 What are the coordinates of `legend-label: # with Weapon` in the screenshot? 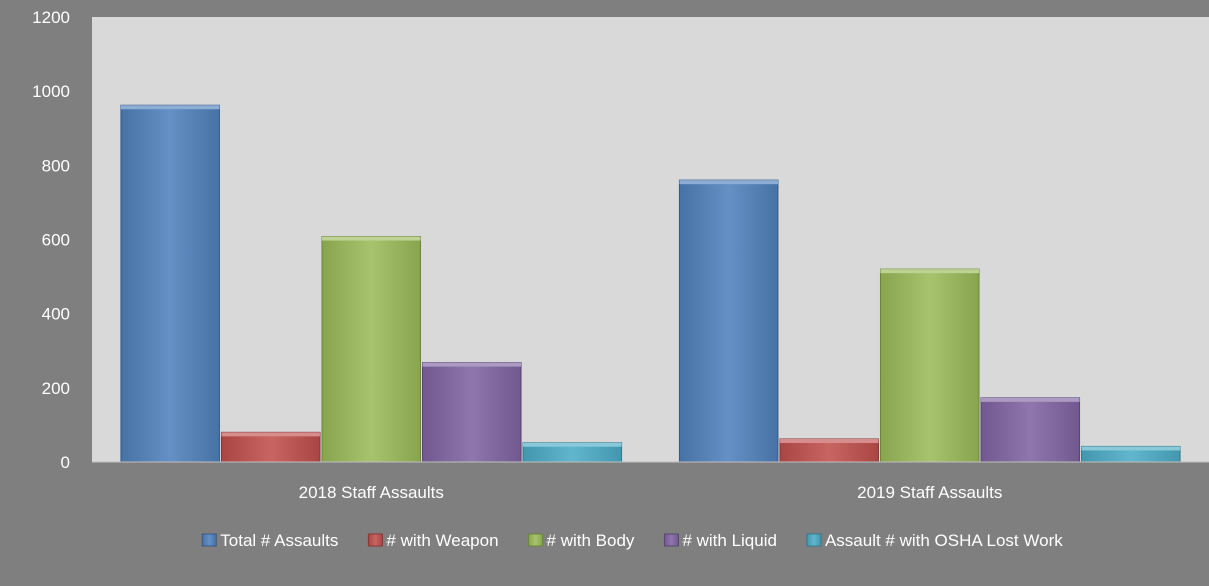 It's located at (442, 540).